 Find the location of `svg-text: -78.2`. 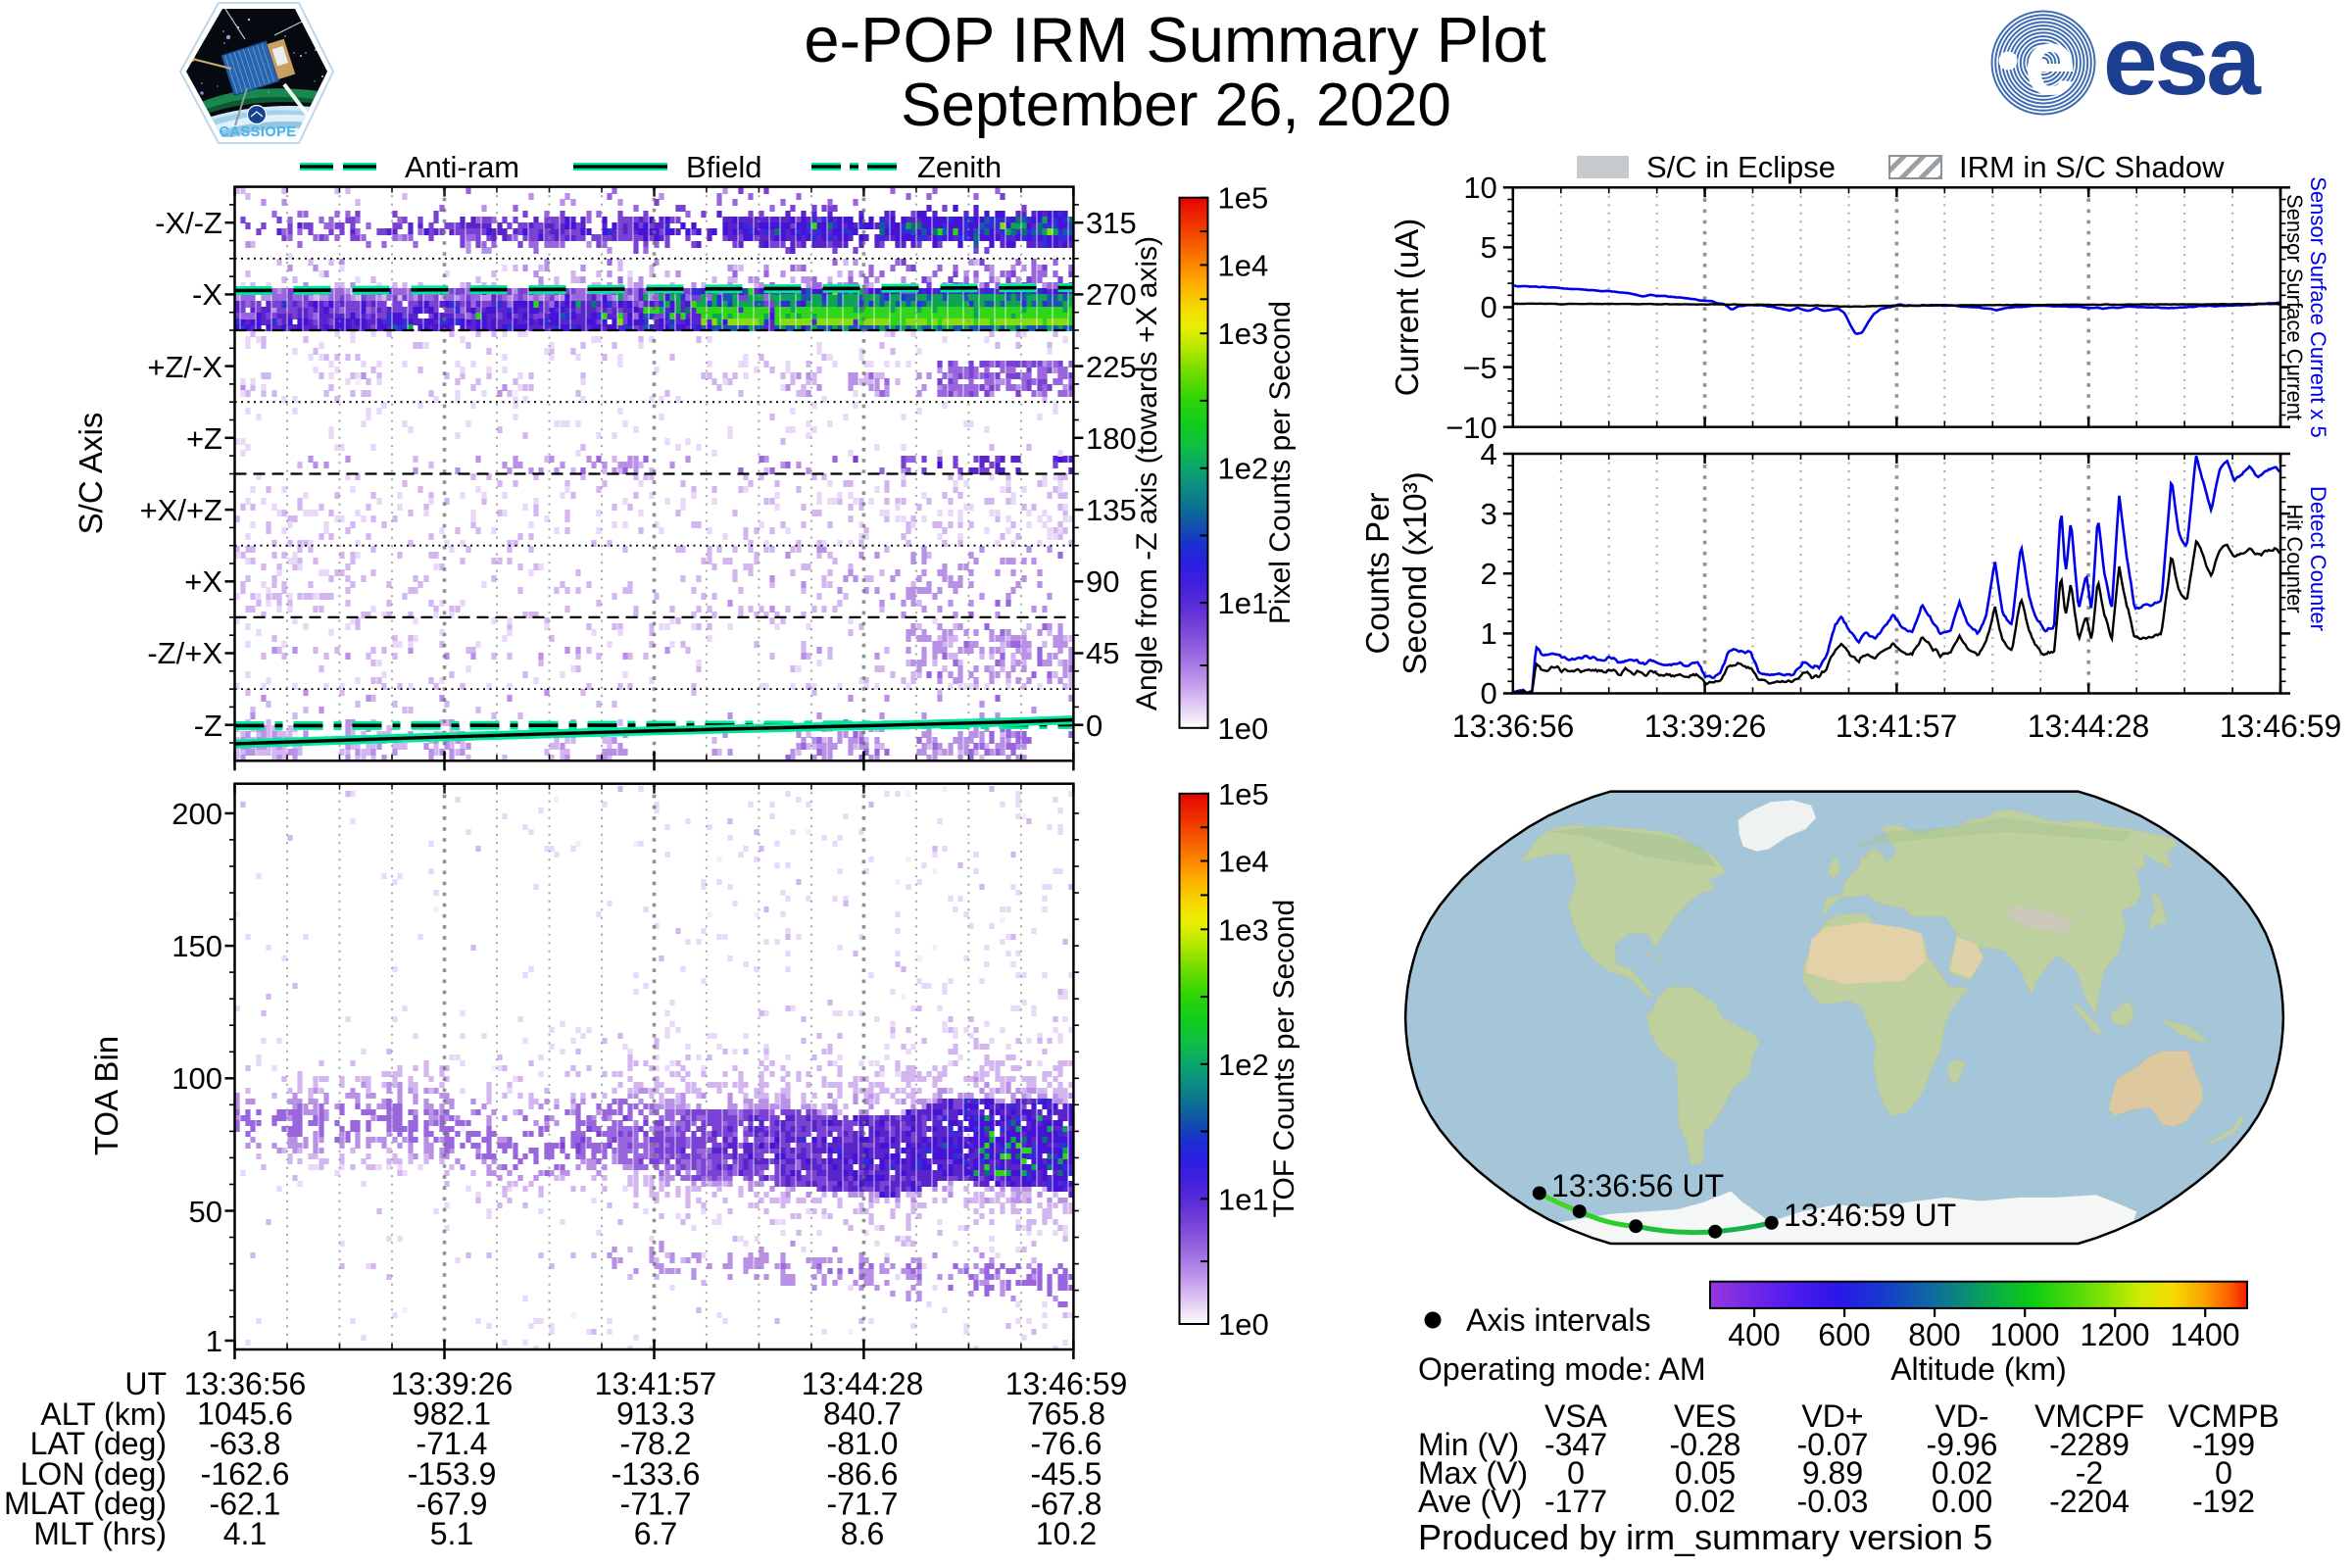

svg-text: -78.2 is located at coordinates (656, 1443).